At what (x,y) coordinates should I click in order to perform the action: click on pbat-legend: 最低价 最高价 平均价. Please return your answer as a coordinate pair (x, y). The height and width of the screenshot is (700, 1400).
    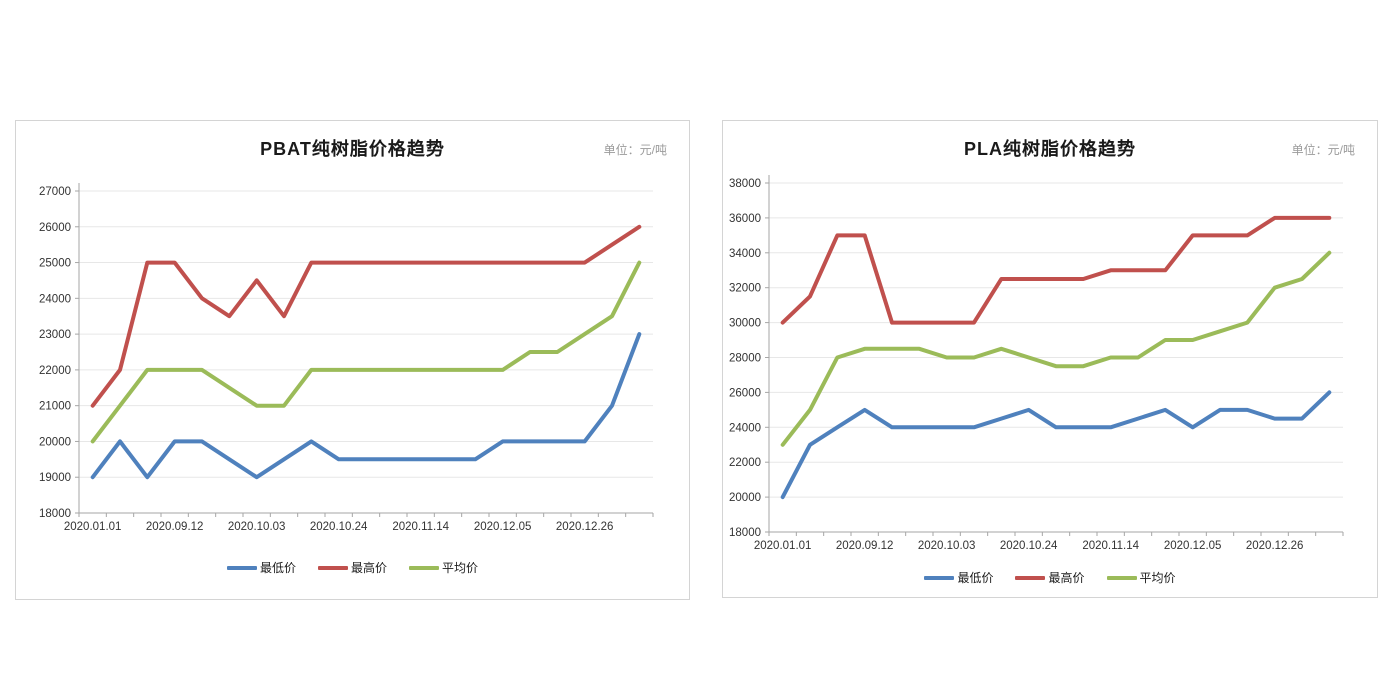
    Looking at the image, I should click on (352, 567).